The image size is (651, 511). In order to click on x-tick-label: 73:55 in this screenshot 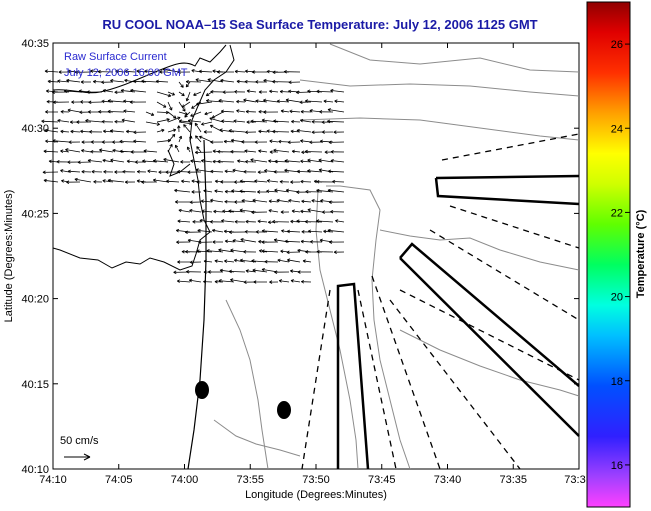, I will do `click(250, 480)`.